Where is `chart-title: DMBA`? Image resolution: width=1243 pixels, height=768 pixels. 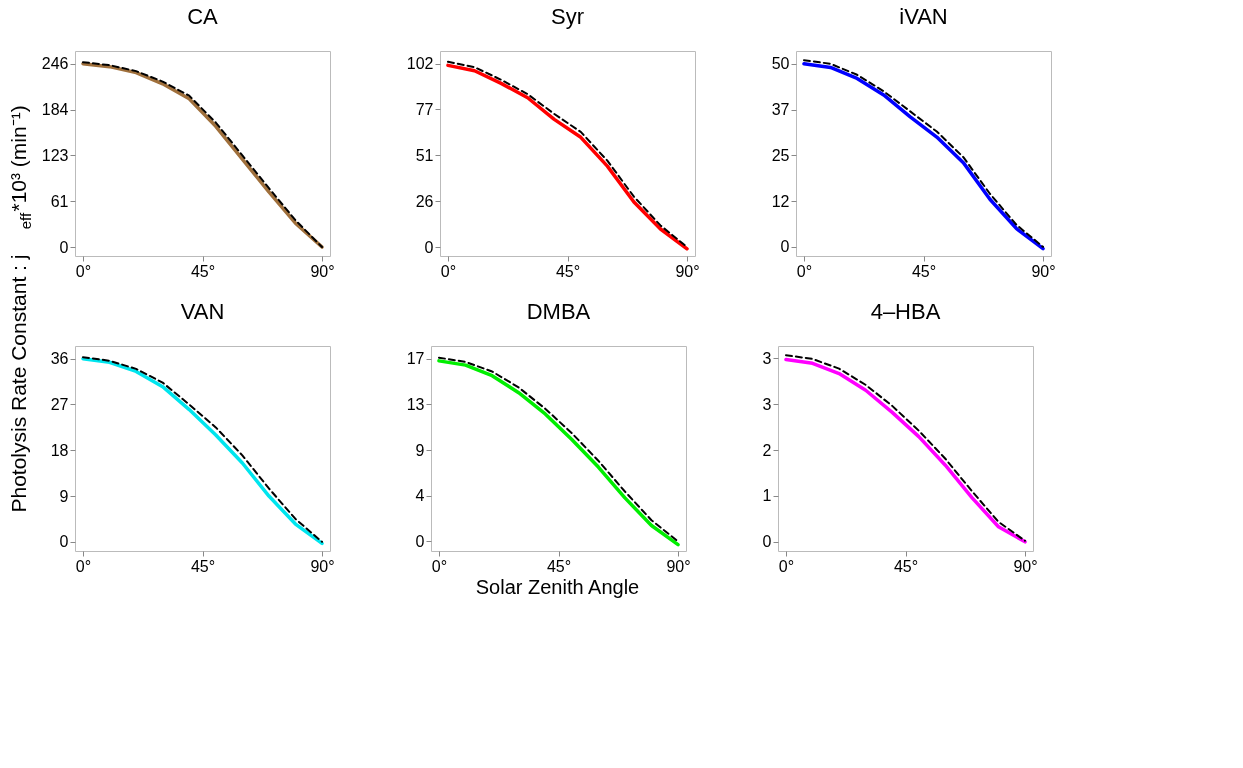 chart-title: DMBA is located at coordinates (558, 311).